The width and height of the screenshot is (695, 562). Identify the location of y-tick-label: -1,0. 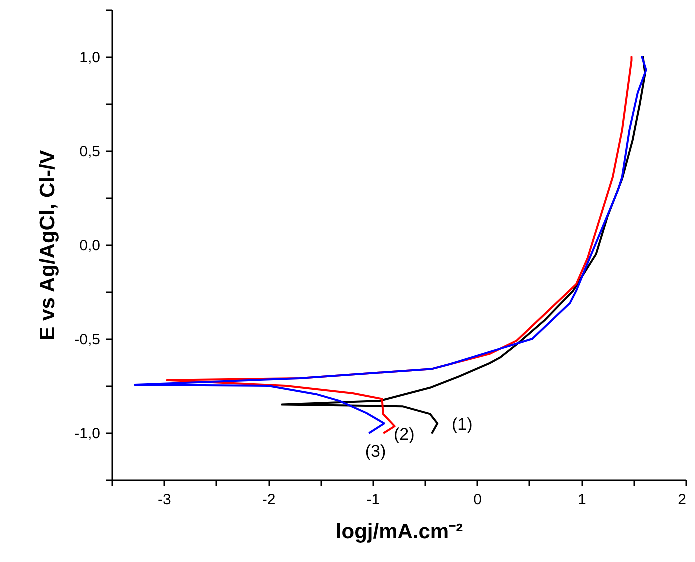
(87, 434).